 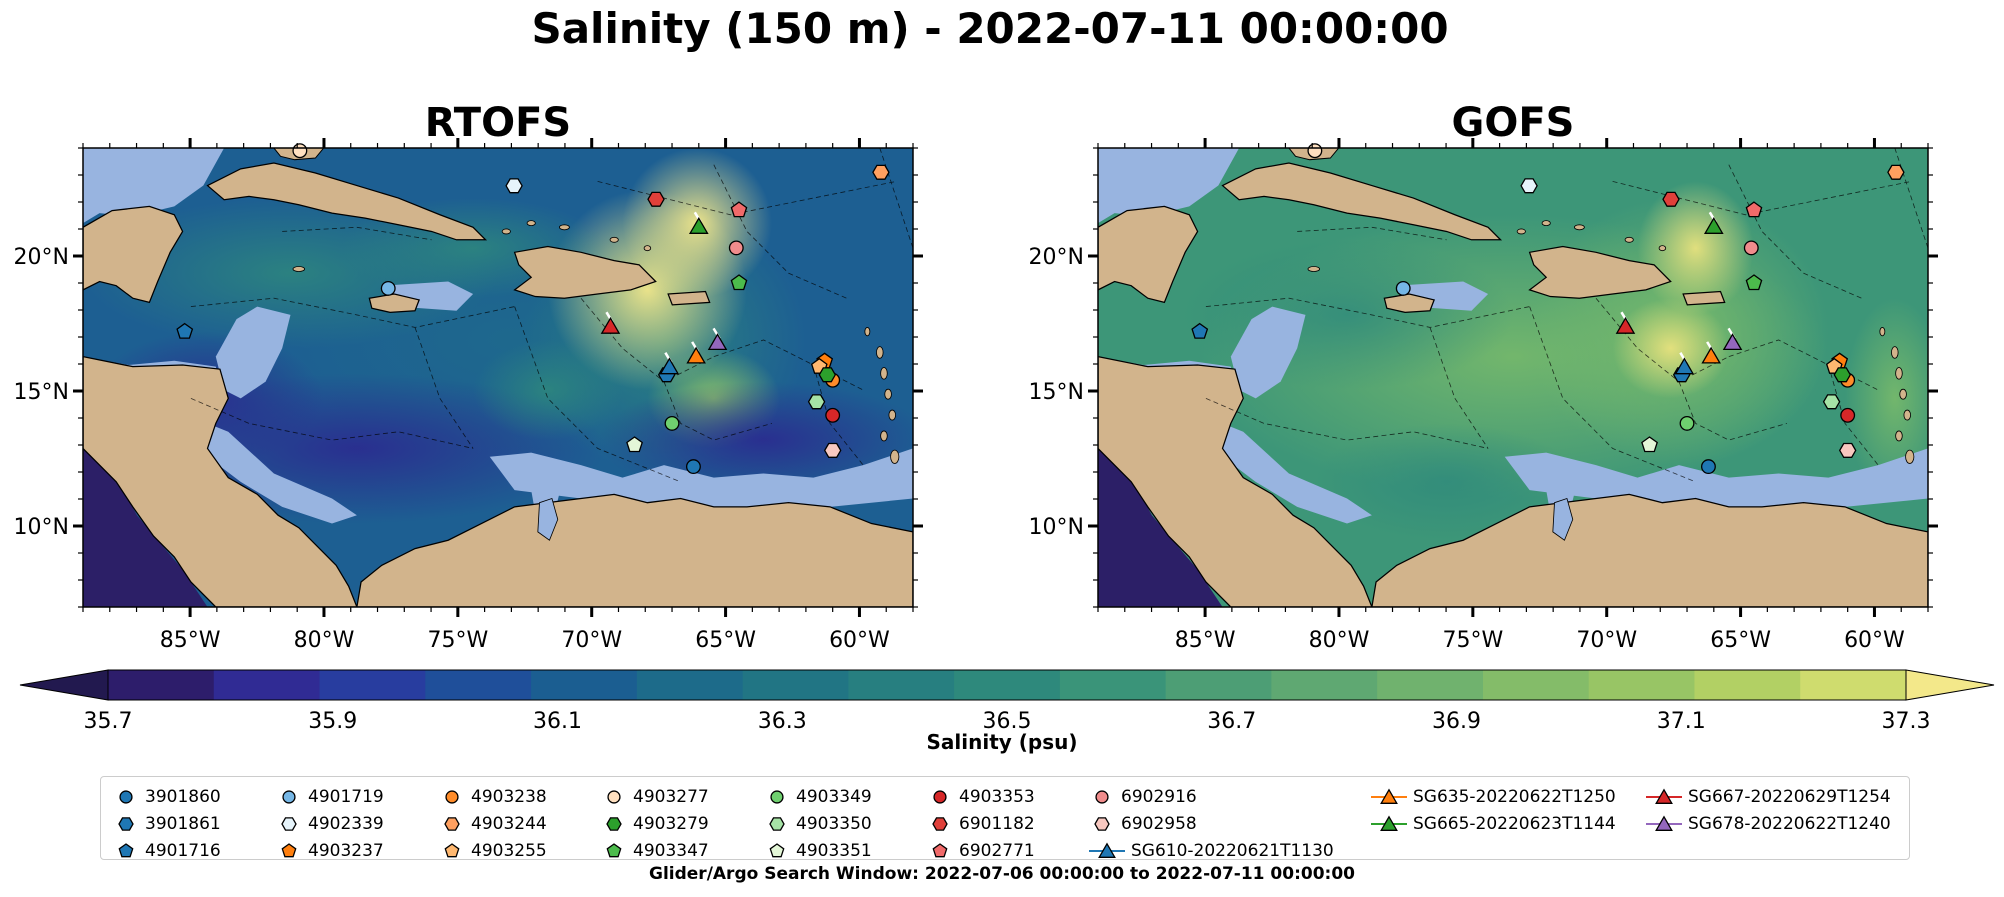 I want to click on legend-item: SG610-20220621T1130, so click(x=1211, y=850).